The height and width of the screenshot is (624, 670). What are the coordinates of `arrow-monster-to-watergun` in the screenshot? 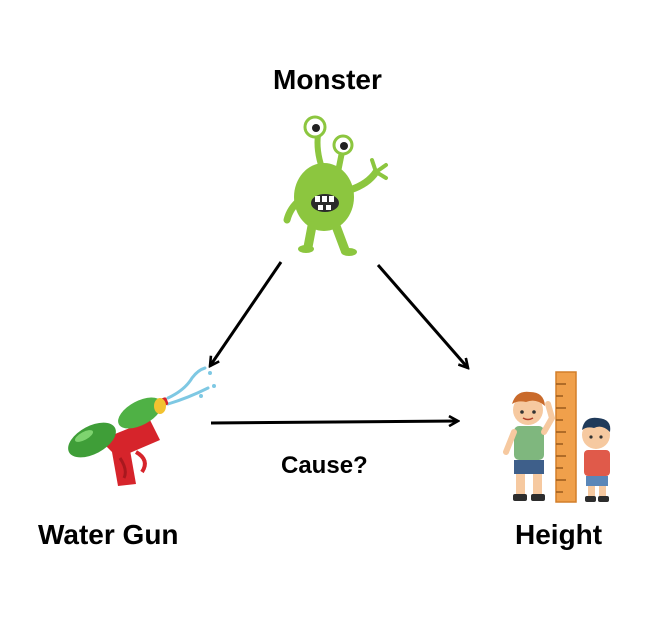 It's located at (246, 313).